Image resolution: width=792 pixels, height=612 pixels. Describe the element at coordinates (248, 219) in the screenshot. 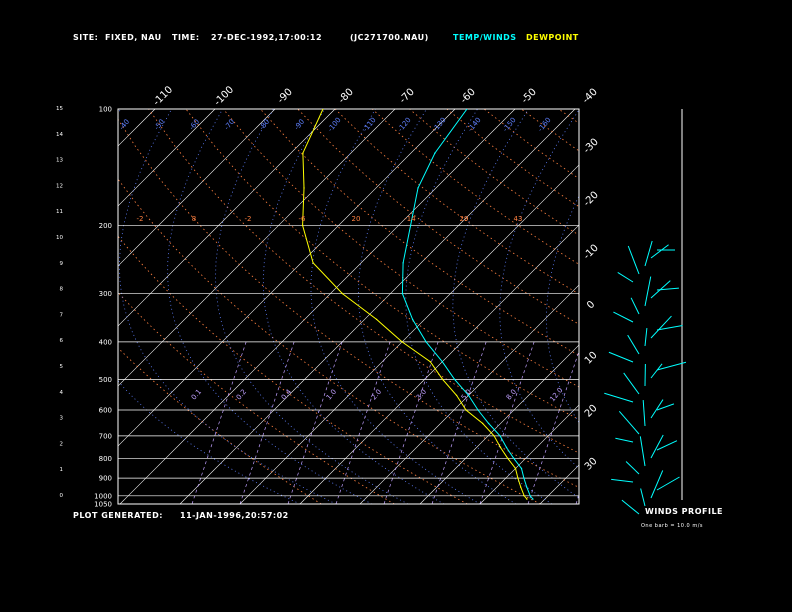

I see `dry-adiabat-label: -2` at that location.